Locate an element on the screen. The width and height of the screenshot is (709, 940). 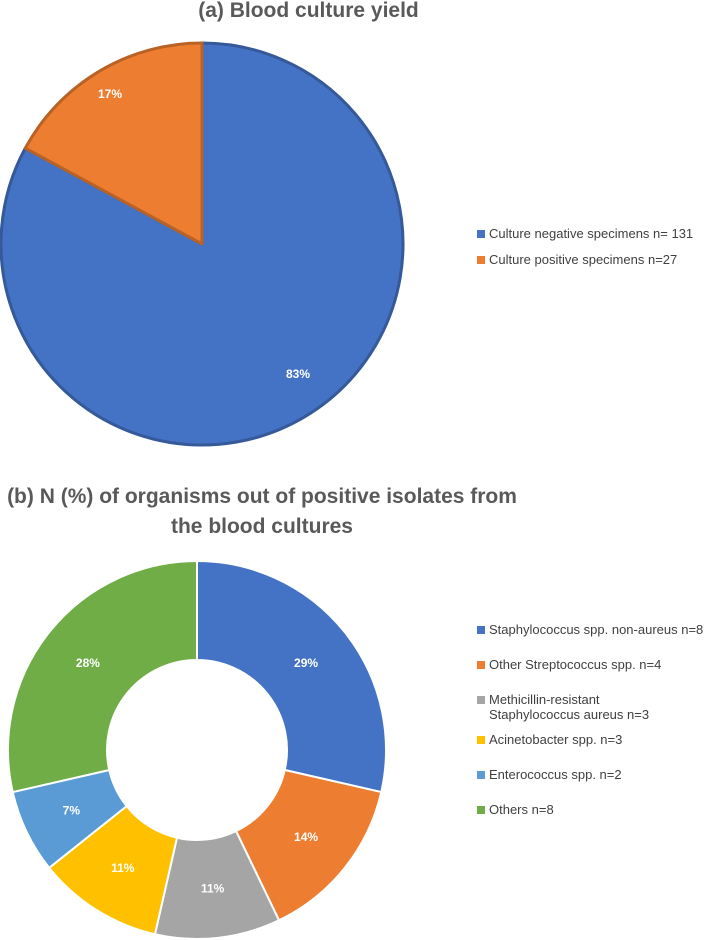
chart-a-title: (a) Blood culture yield is located at coordinates (308, 11).